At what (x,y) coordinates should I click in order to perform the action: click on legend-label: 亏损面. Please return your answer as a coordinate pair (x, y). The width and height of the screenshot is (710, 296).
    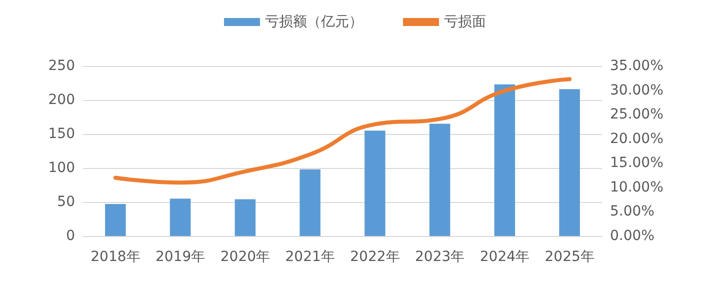
    Looking at the image, I should click on (465, 22).